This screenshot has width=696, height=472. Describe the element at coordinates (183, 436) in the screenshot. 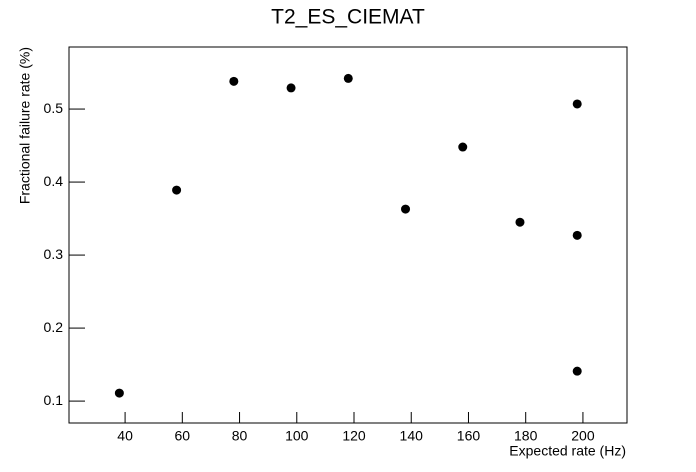

I see `x-tick-label: 60` at that location.